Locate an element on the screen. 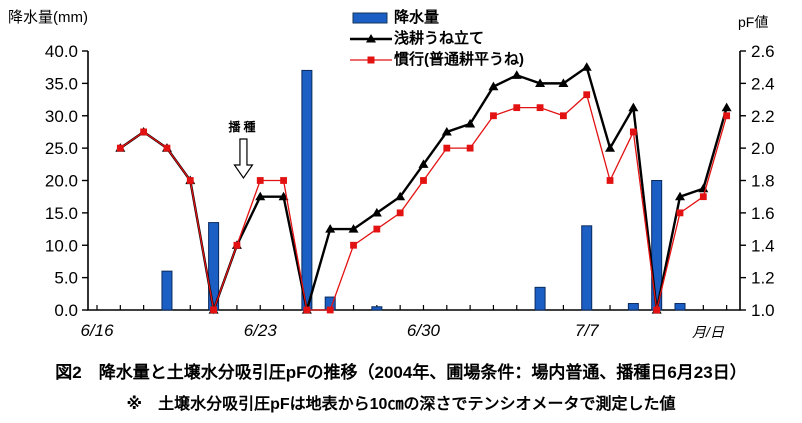 The width and height of the screenshot is (802, 423). x-axis-tick-label: 7/7 is located at coordinates (587, 330).